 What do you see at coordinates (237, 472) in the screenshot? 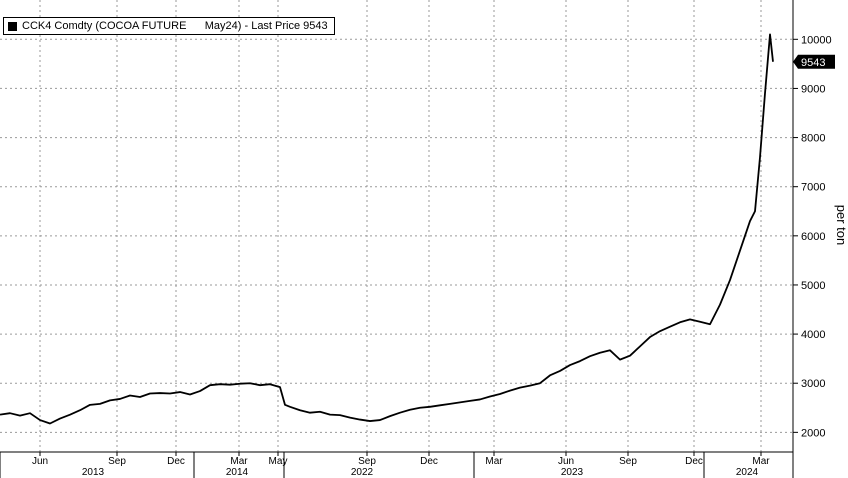
I see `x-year-label: 2014` at bounding box center [237, 472].